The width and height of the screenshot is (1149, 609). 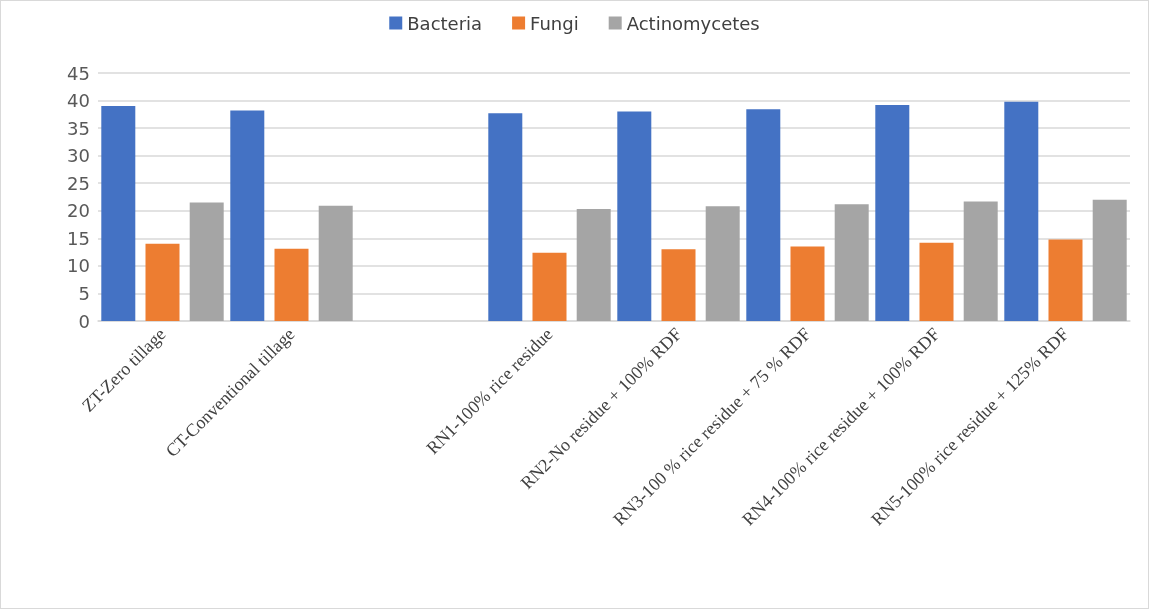 I want to click on y-tick-label: 10, so click(x=78, y=266).